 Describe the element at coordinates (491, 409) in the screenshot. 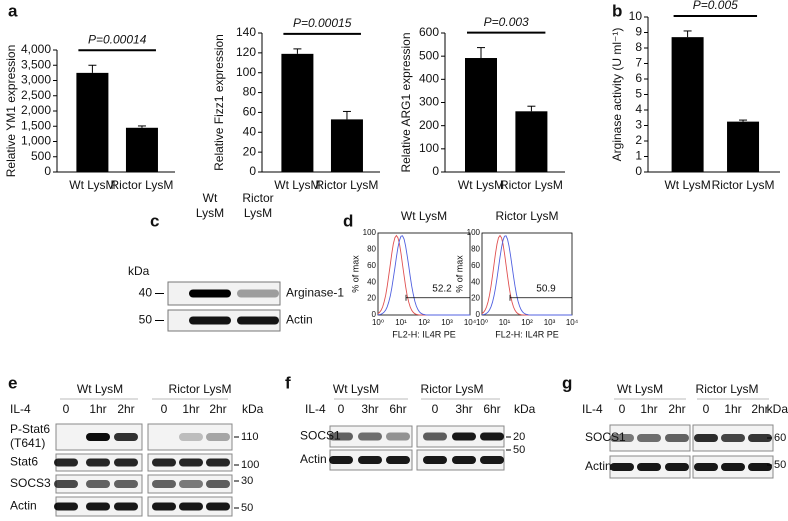

I see `time-label: 6hr` at that location.